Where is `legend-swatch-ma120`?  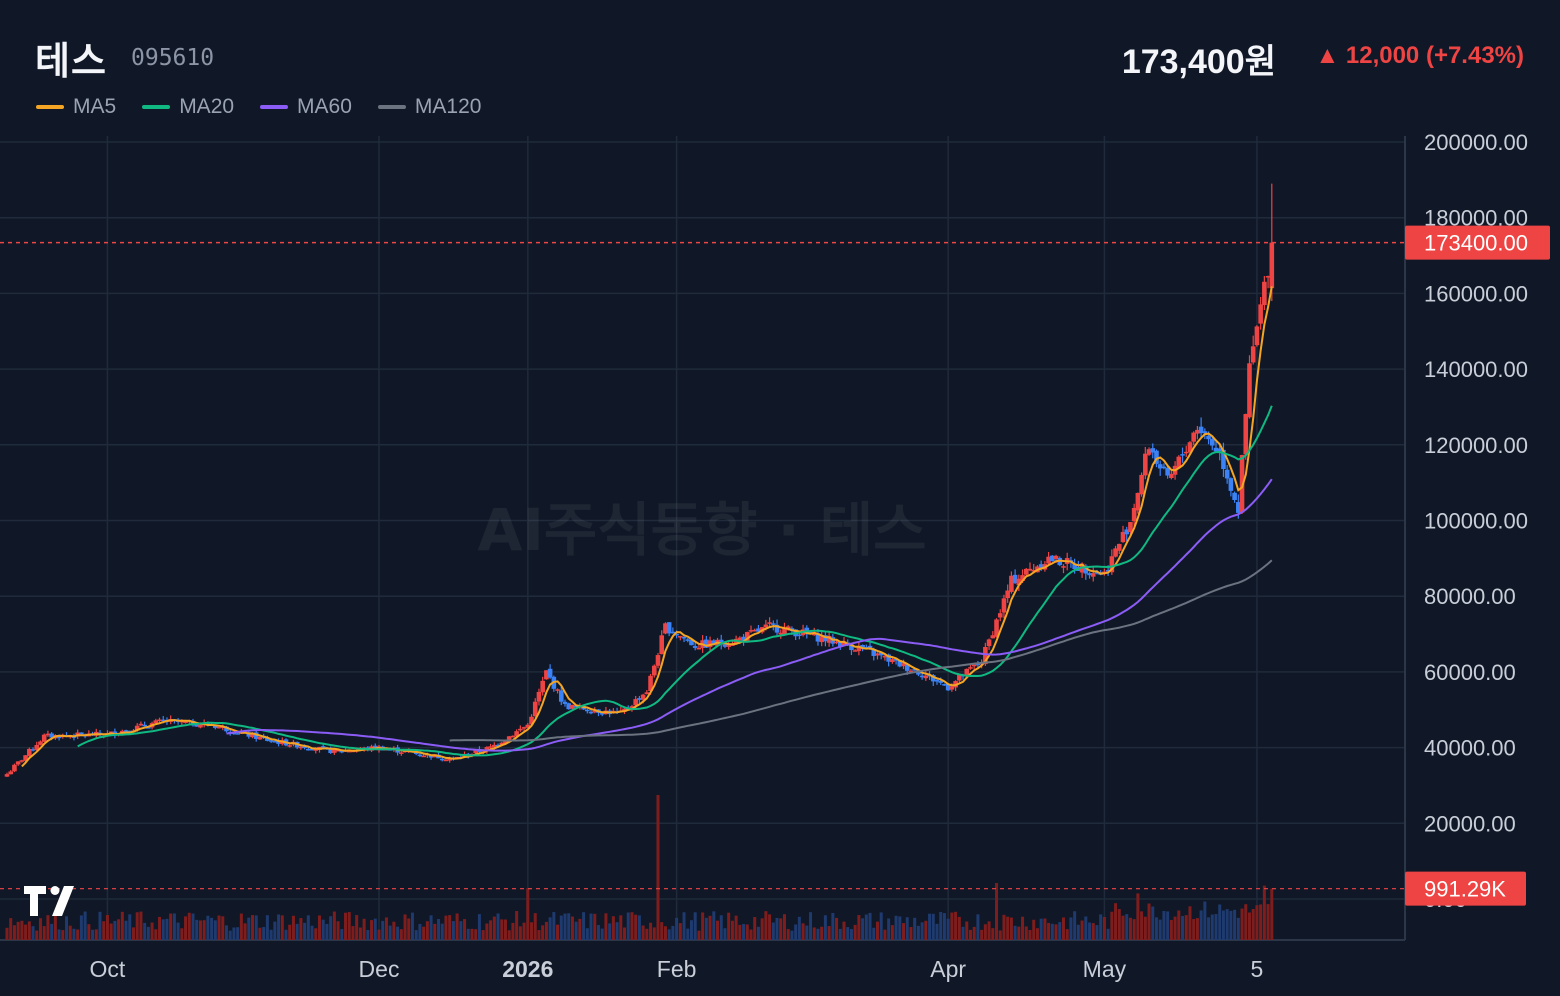 legend-swatch-ma120 is located at coordinates (391, 107).